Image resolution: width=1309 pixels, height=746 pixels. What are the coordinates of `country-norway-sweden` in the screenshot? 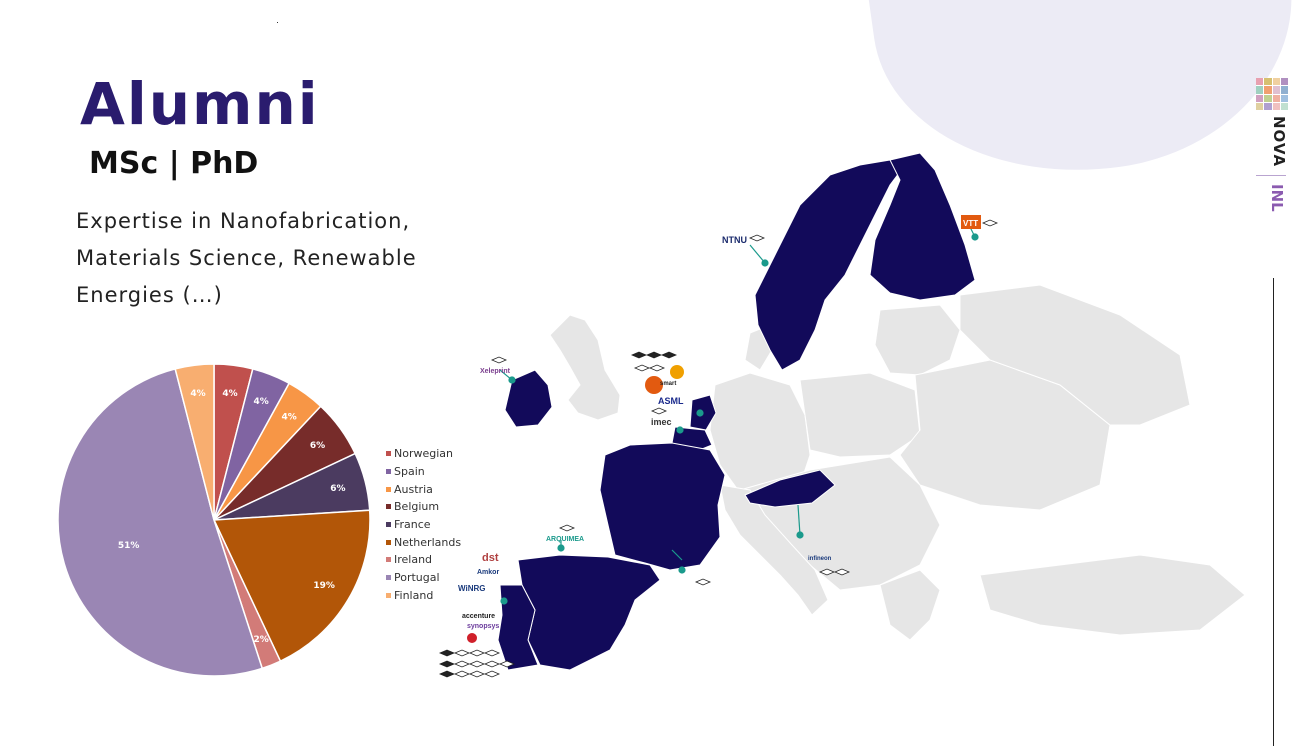 It's located at (830, 265).